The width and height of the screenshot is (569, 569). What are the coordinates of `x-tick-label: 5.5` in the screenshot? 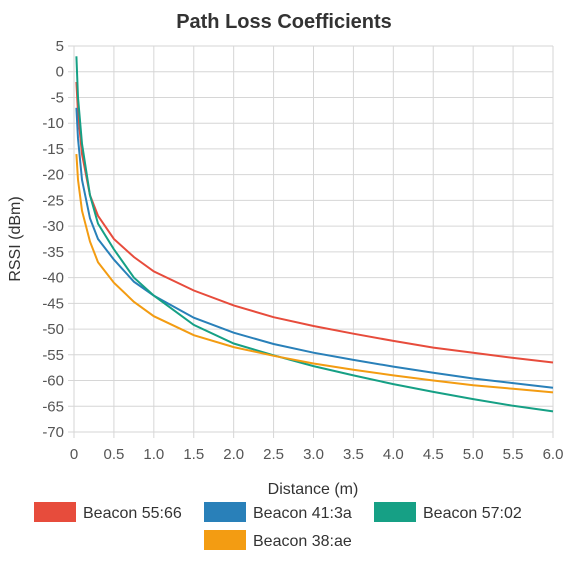 It's located at (513, 454).